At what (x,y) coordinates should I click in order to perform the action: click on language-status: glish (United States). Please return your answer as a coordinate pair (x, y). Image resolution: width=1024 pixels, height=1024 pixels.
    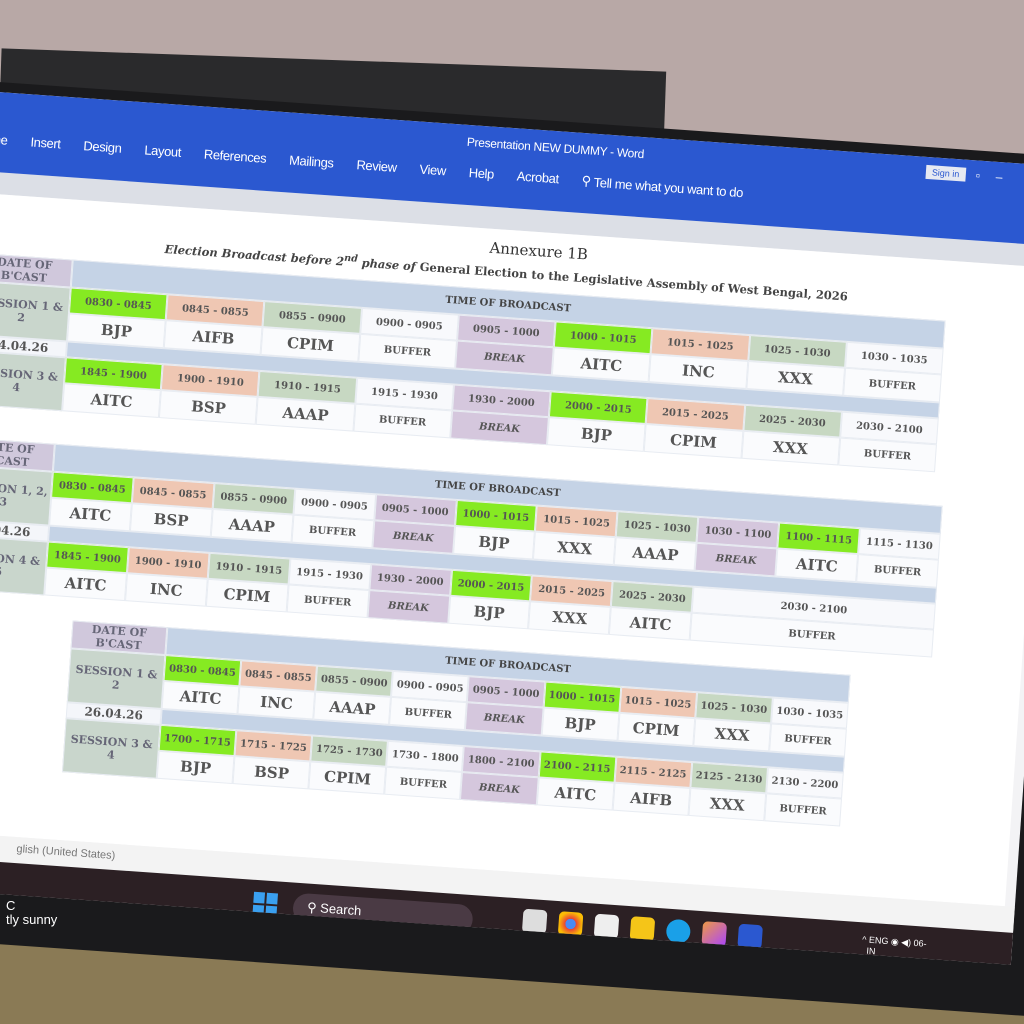
    Looking at the image, I should click on (66, 853).